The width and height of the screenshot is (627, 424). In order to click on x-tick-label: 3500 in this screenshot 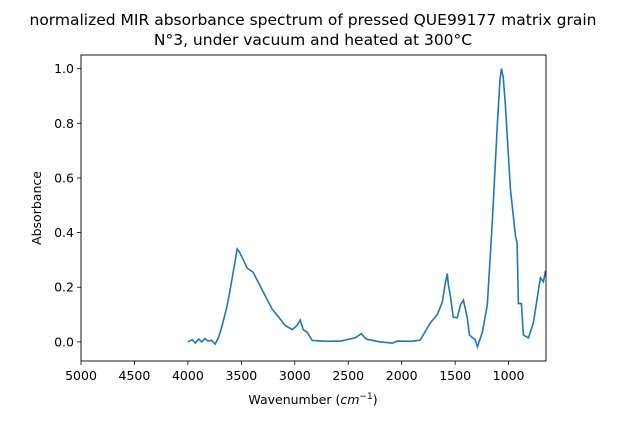, I will do `click(241, 375)`.